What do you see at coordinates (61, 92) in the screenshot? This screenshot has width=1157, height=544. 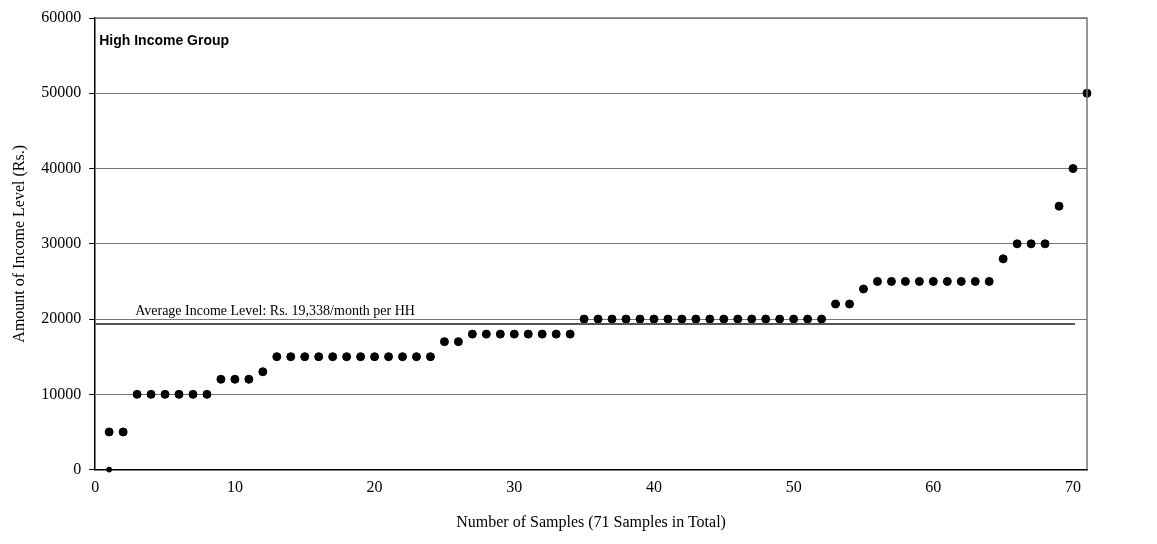 I see `y-tick-label: 50000` at bounding box center [61, 92].